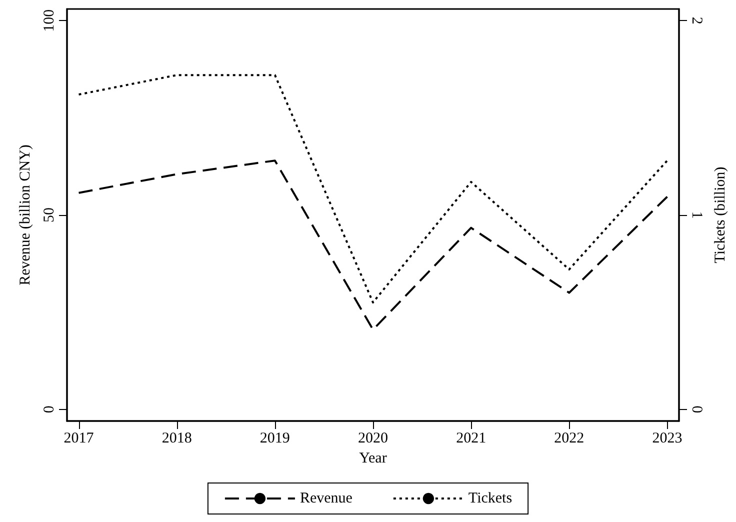 The height and width of the screenshot is (522, 736). Describe the element at coordinates (177, 438) in the screenshot. I see `x-tick-label: 2018` at that location.